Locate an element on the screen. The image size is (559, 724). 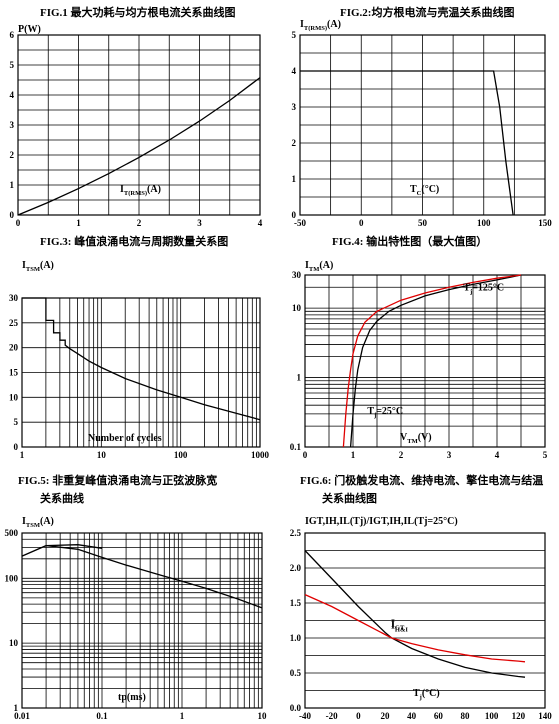
fig4-y-tick-label: 10 is located at coordinates (297, 308).